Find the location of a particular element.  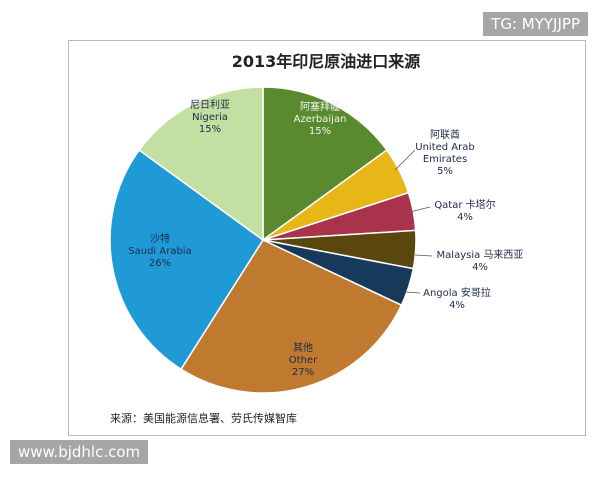

label-en: Qatar is located at coordinates (448, 205).